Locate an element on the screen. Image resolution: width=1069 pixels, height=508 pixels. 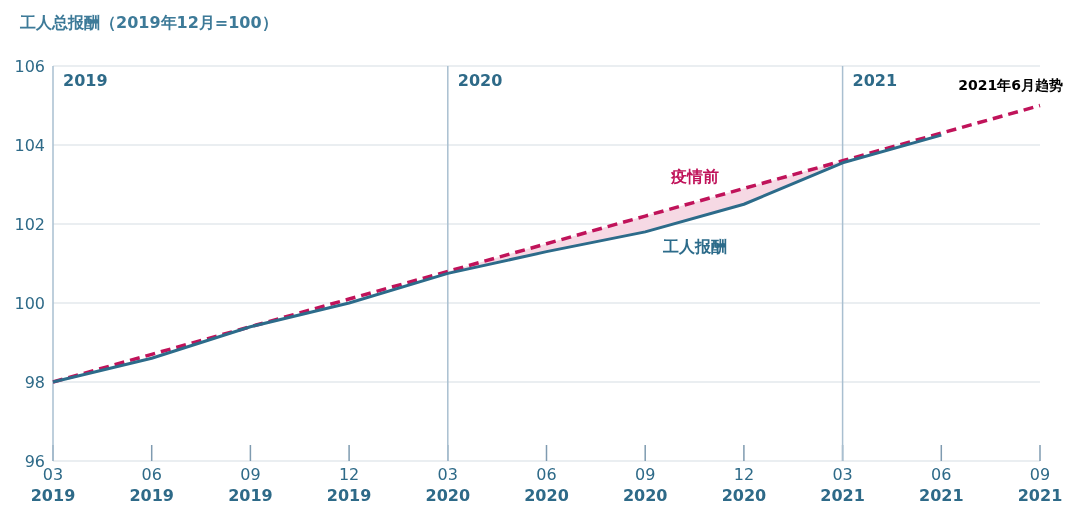
x-tick-label: 06 2019 is located at coordinates (151, 485).